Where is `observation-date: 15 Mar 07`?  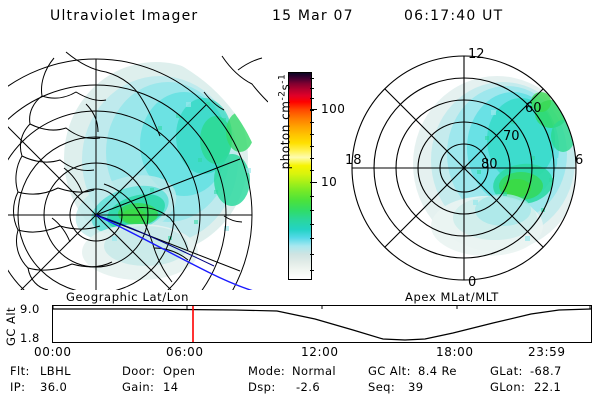
observation-date: 15 Mar 07 is located at coordinates (313, 16).